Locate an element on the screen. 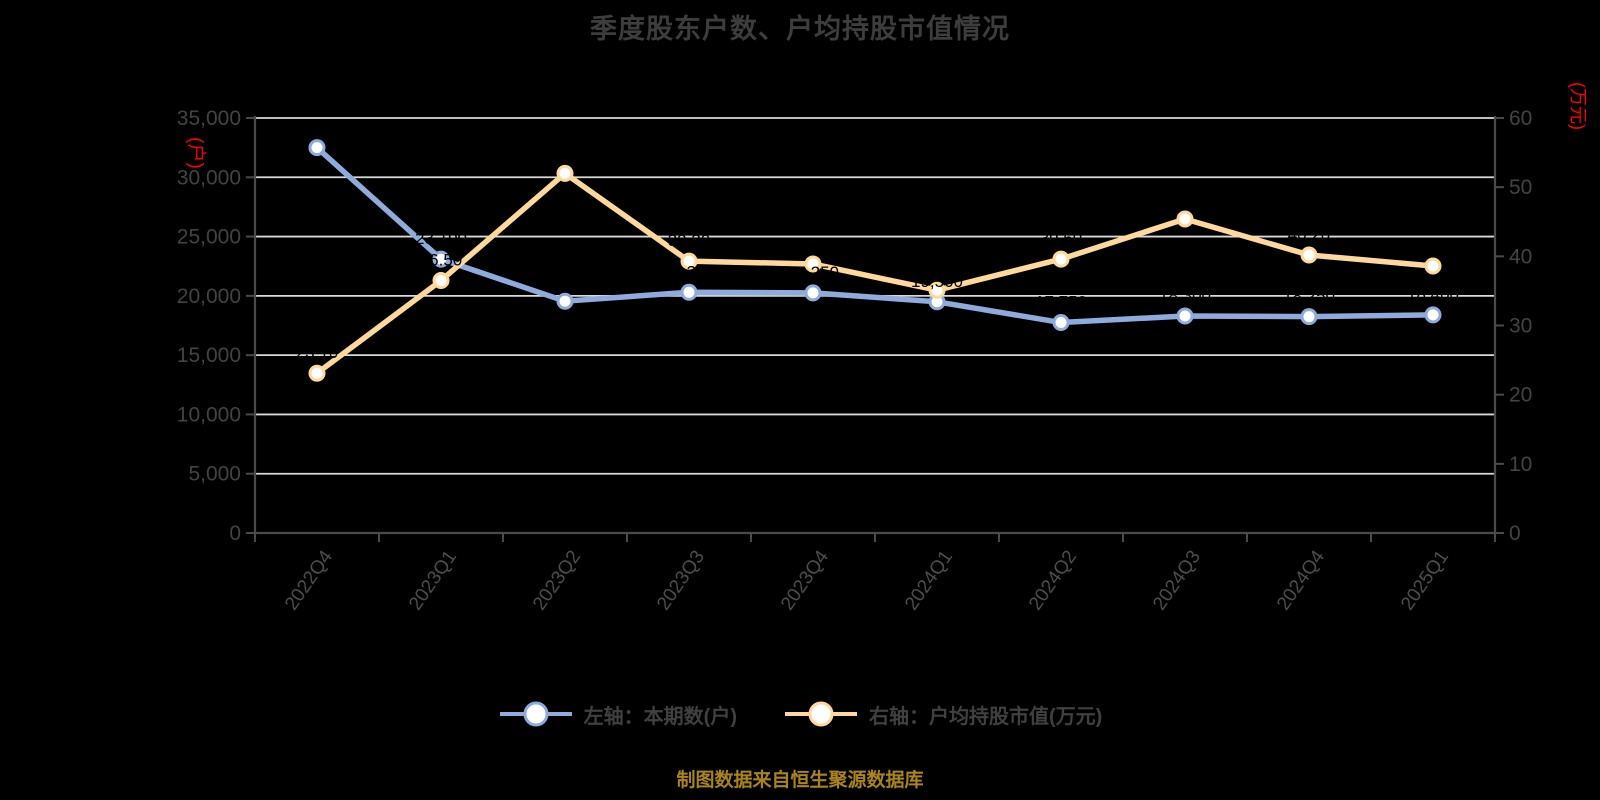 The image size is (1600, 800). data-label: 40.20 is located at coordinates (1309, 234).